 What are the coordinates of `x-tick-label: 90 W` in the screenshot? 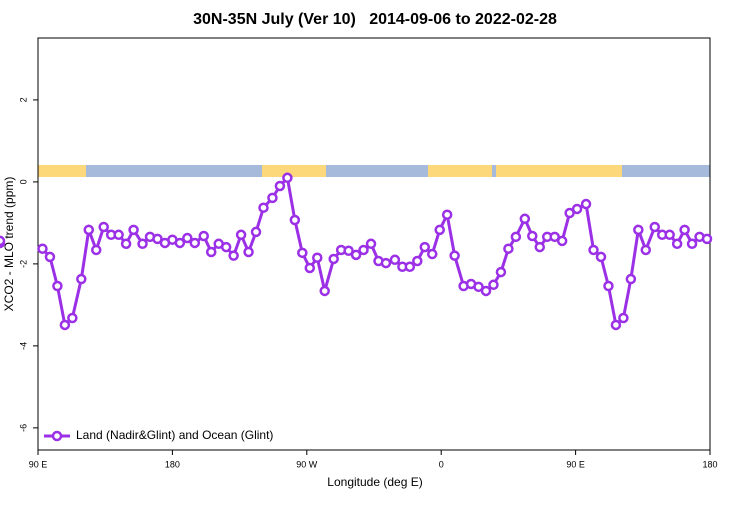 It's located at (307, 464).